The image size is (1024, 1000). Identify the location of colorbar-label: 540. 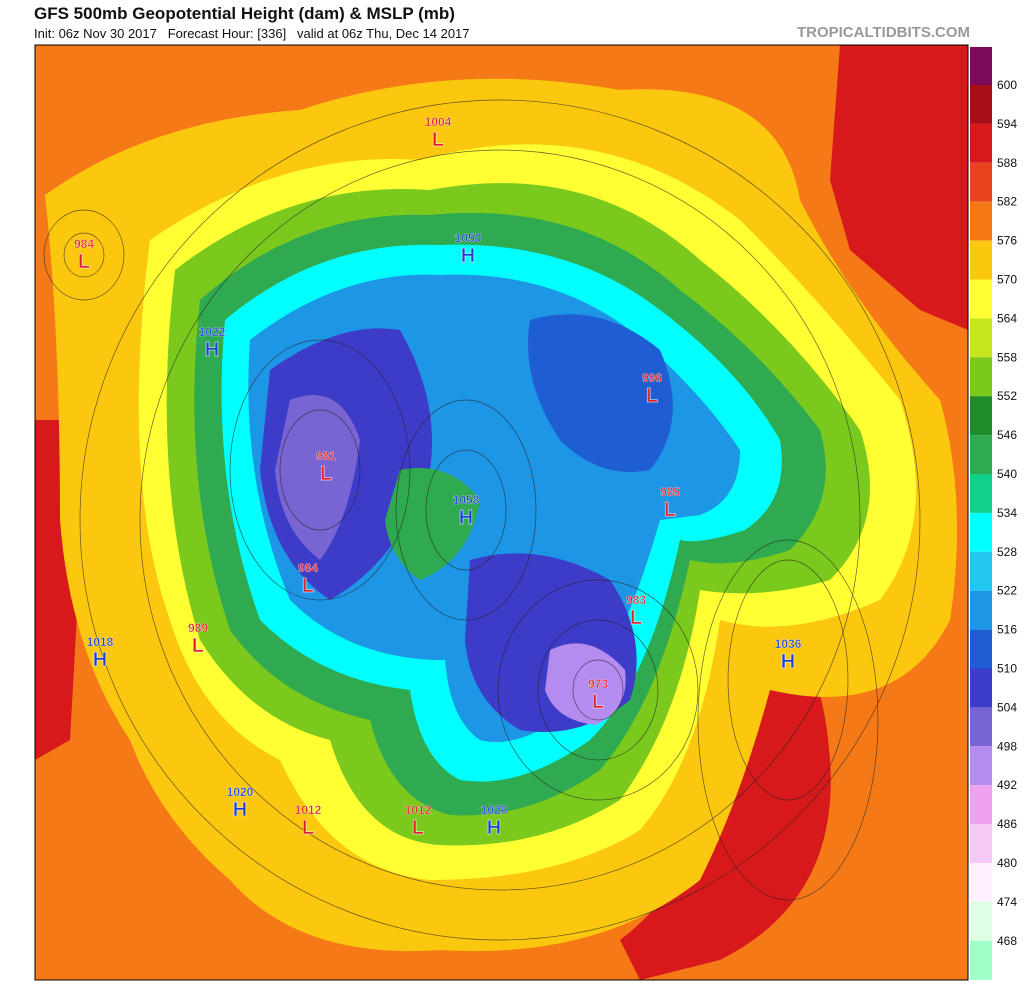
(1007, 474).